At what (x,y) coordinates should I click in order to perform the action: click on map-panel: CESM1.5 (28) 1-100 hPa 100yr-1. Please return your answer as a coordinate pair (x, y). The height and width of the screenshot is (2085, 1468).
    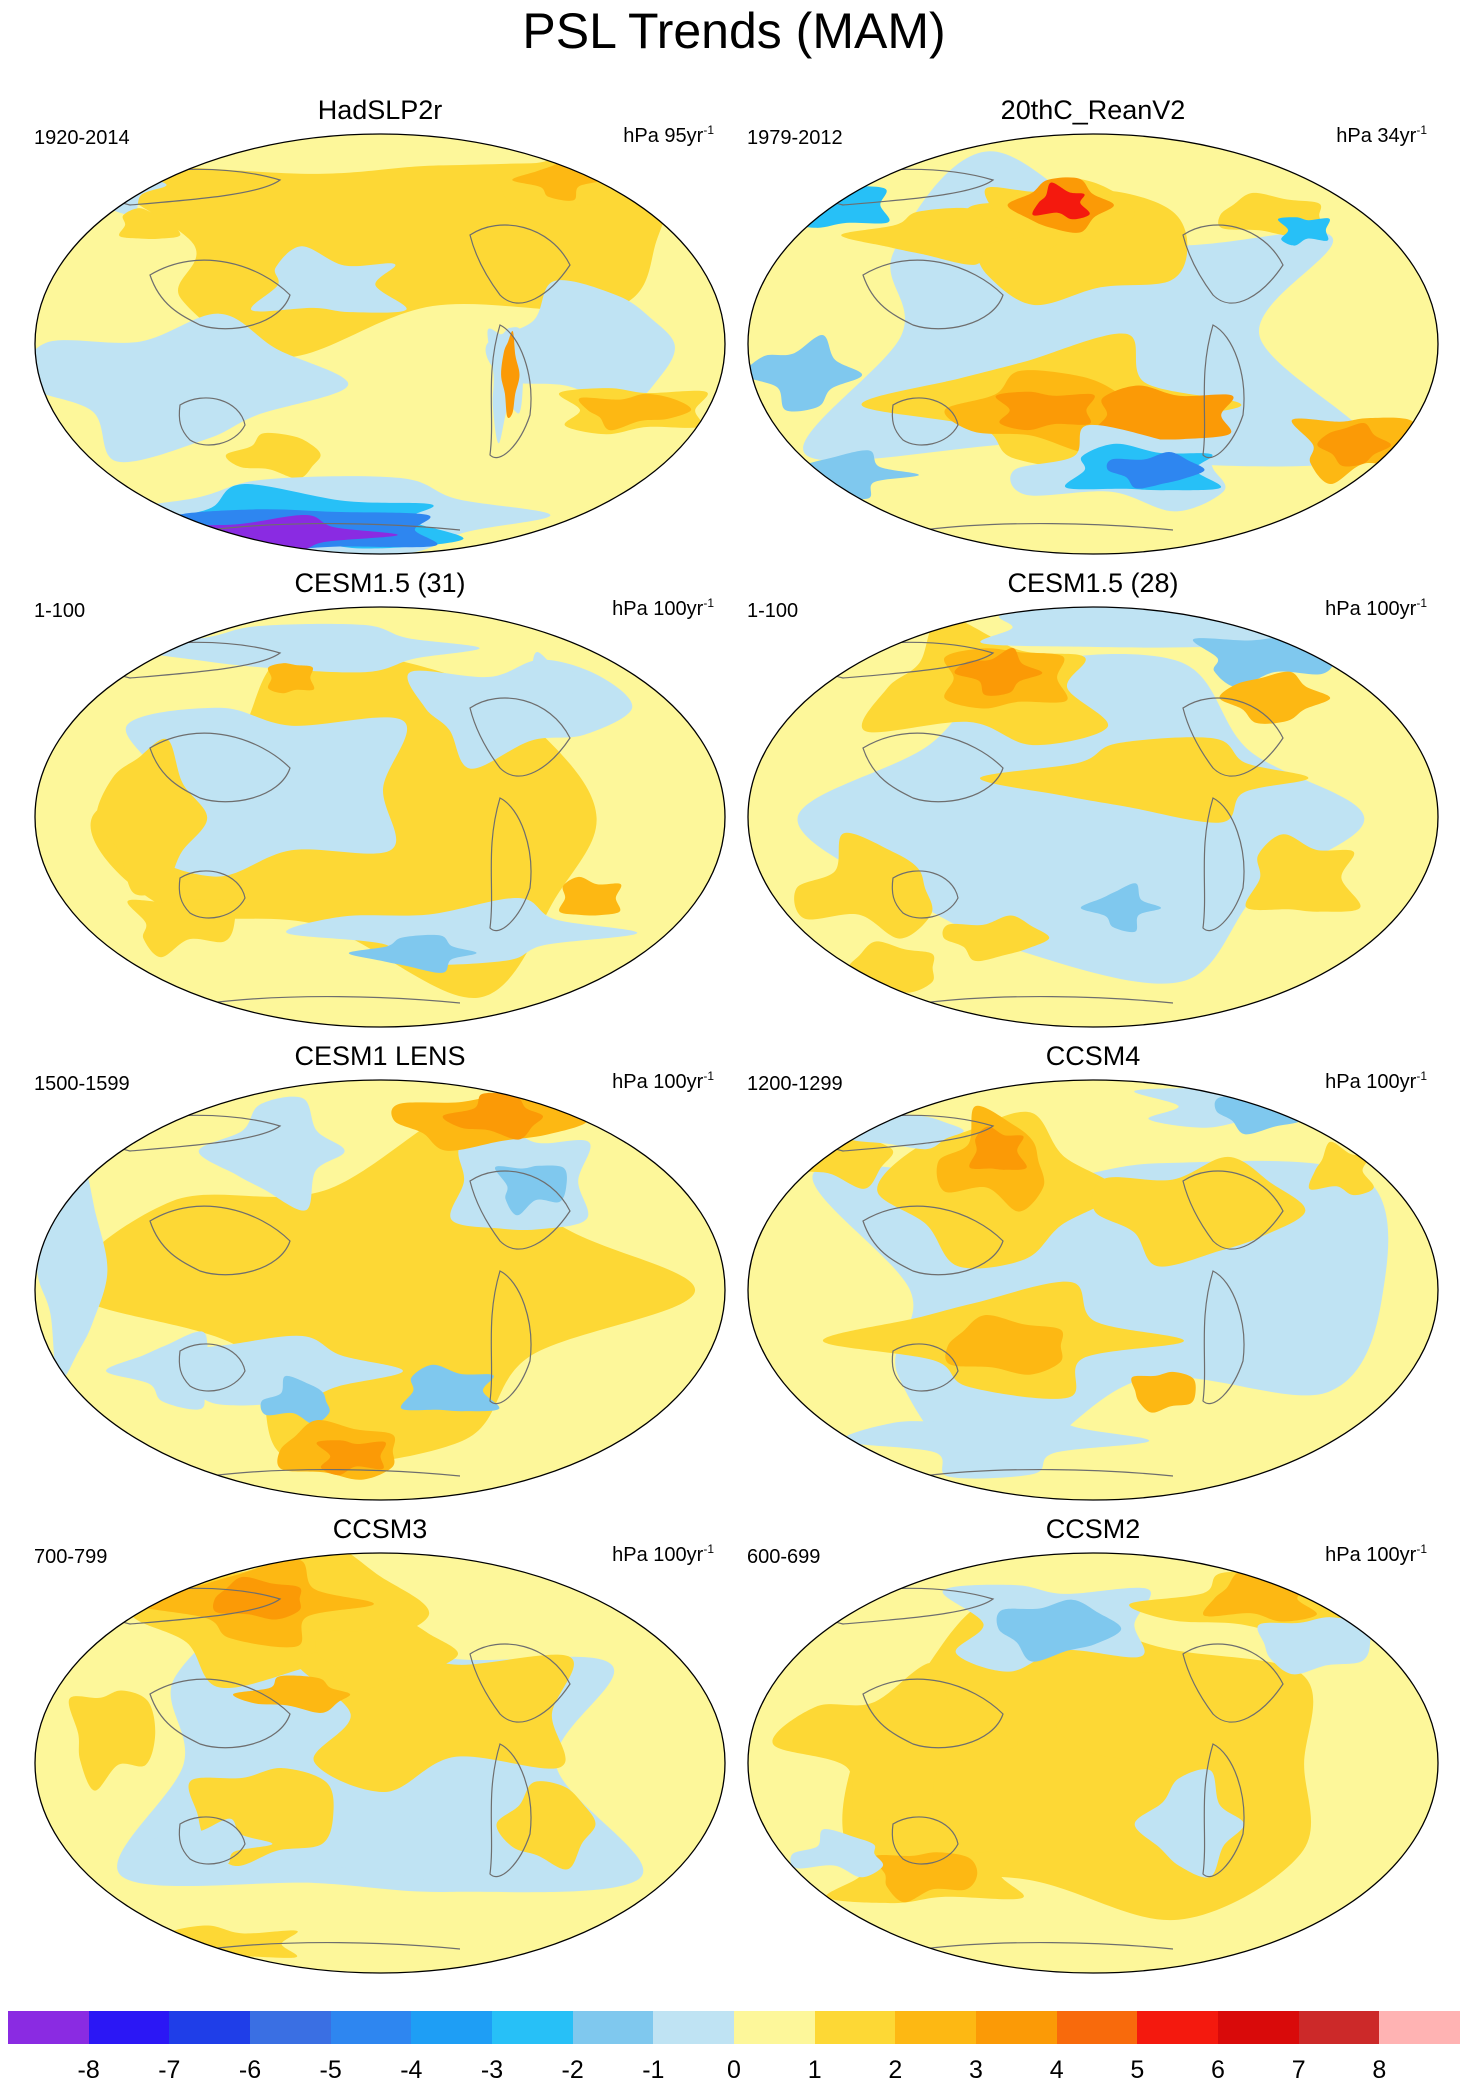
    Looking at the image, I should click on (1093, 803).